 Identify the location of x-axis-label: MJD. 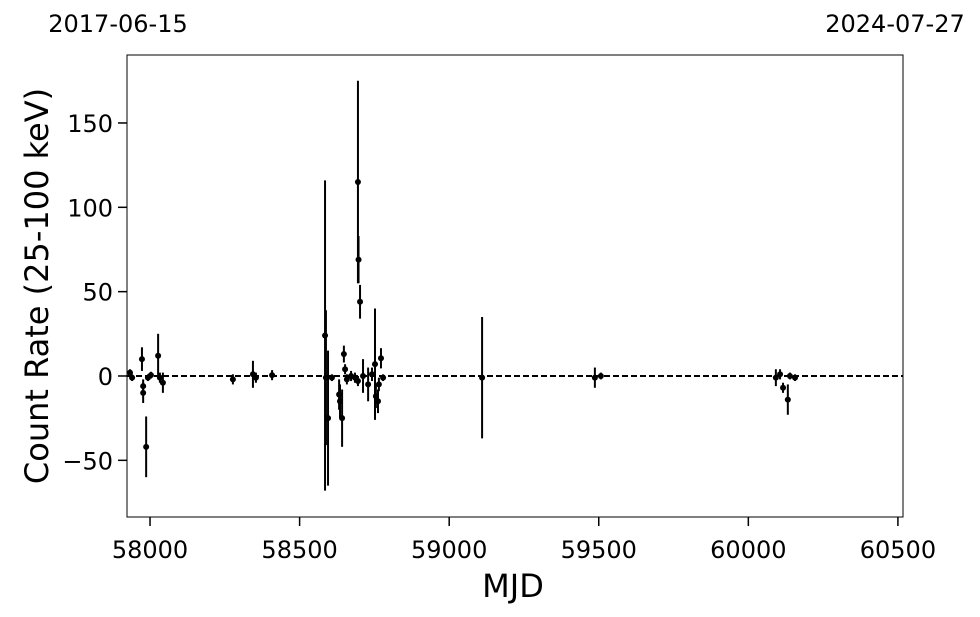
(513, 586).